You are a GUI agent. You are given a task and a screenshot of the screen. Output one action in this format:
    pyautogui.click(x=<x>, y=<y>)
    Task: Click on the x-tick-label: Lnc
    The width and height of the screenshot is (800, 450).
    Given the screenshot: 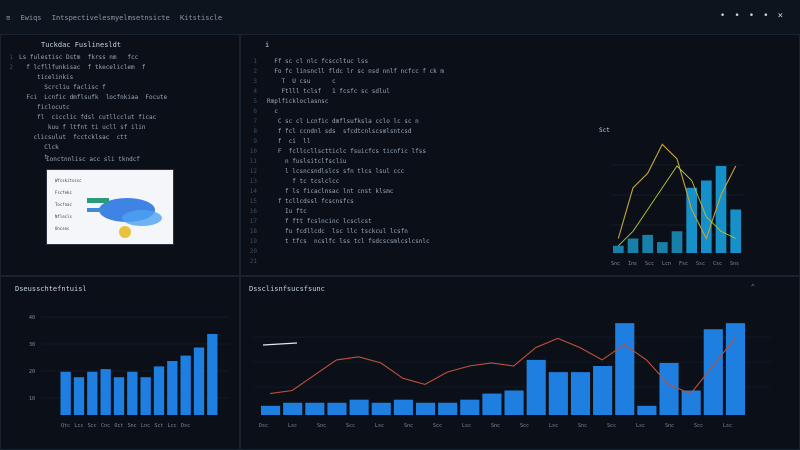 What is the action you would take?
    pyautogui.click(x=145, y=426)
    